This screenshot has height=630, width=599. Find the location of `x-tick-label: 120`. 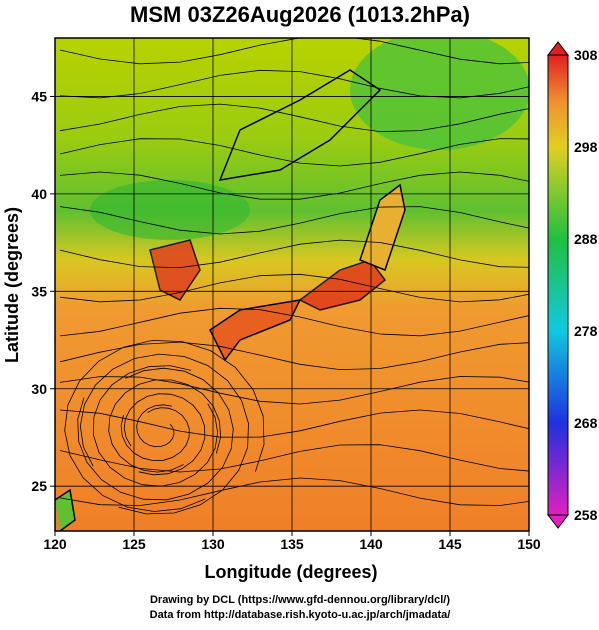

x-tick-label: 120 is located at coordinates (55, 544).